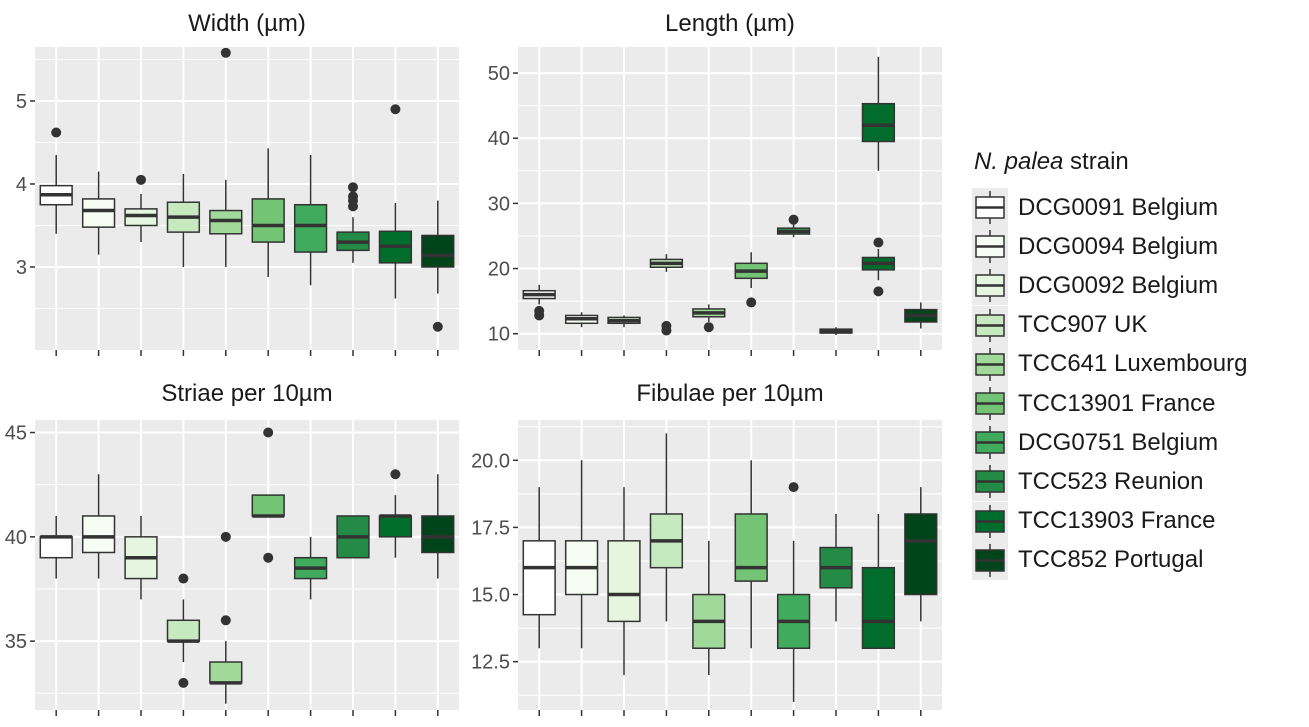 The image size is (1309, 727). I want to click on legend-label: TCC852 Portugal, so click(1111, 560).